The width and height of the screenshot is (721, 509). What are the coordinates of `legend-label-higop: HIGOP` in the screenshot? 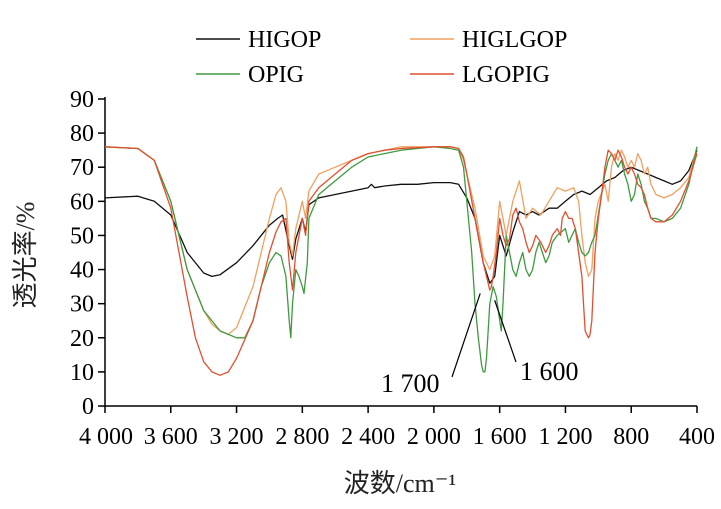 It's located at (284, 40).